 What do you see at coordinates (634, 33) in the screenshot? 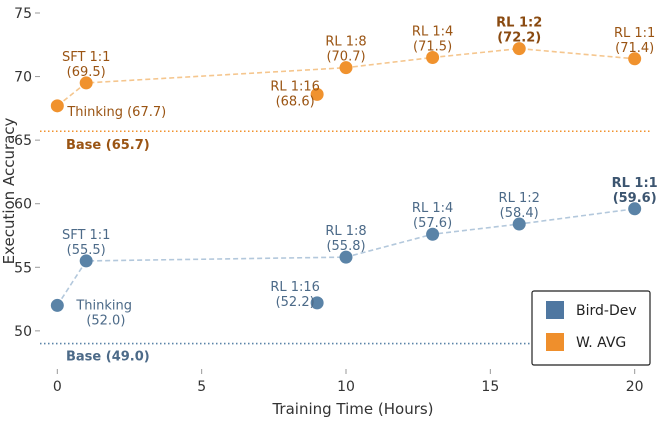
I see `point-label-w-avg: RL 1:1` at bounding box center [634, 33].